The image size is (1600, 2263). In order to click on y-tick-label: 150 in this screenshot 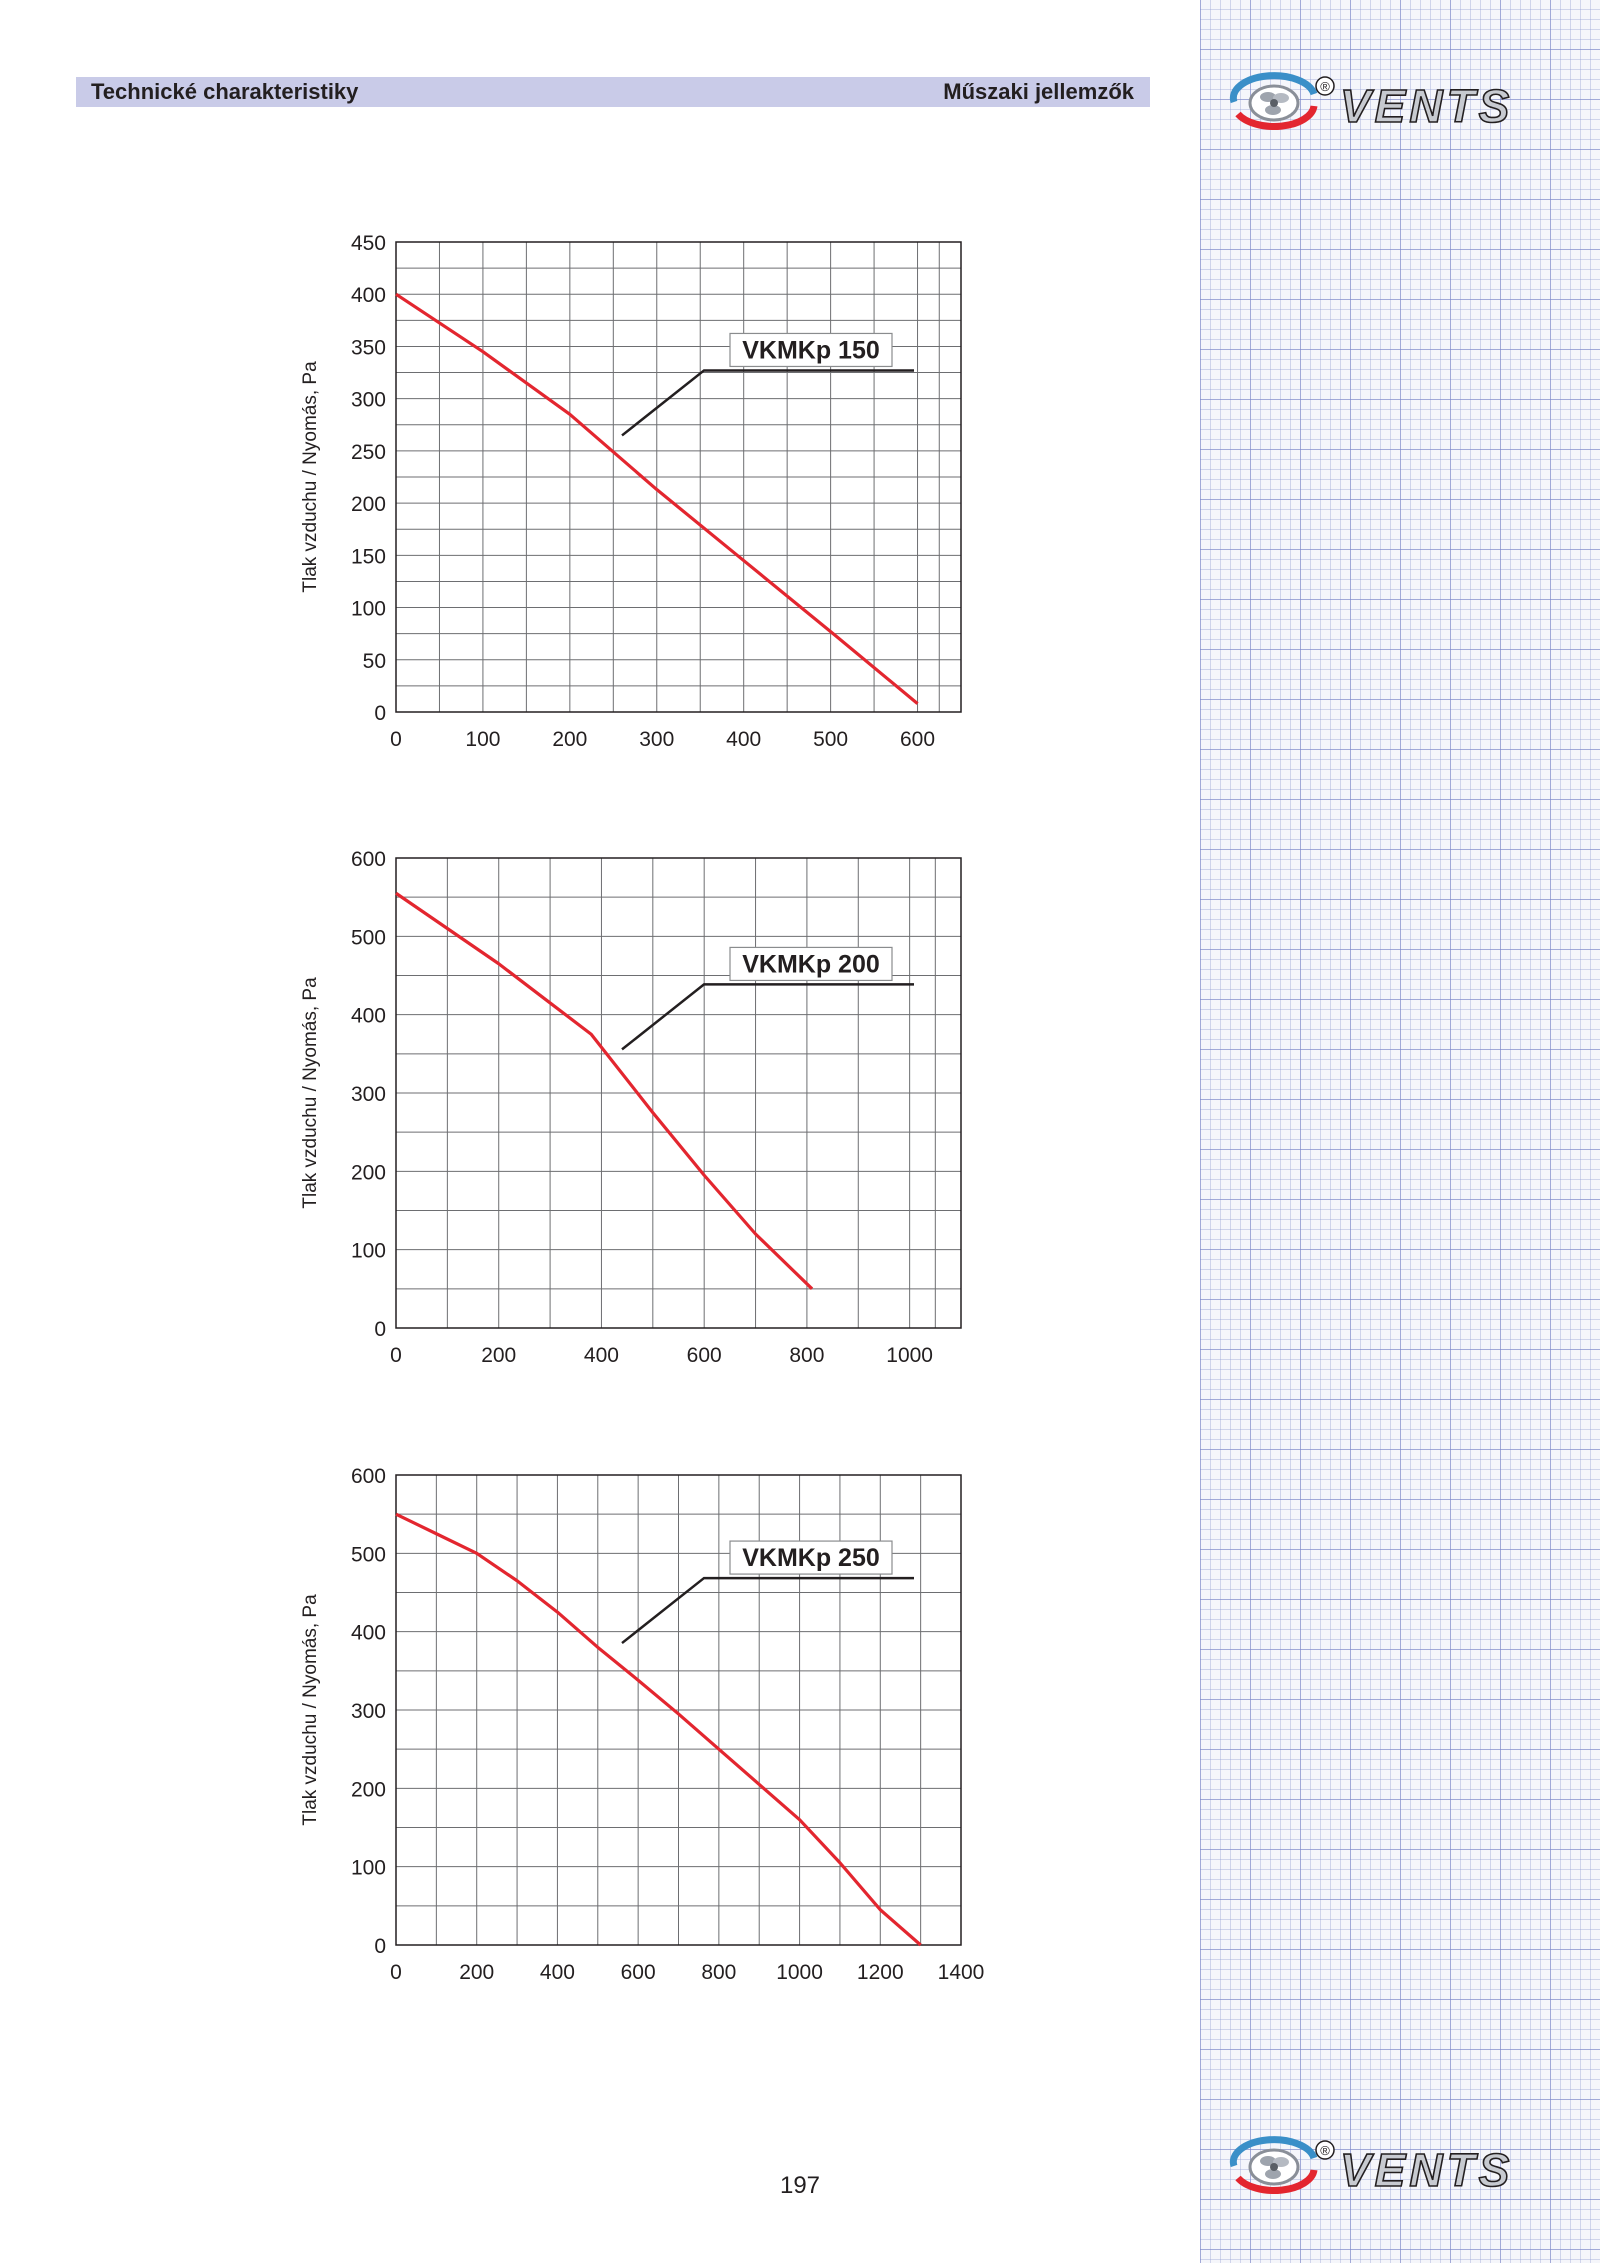, I will do `click(368, 556)`.